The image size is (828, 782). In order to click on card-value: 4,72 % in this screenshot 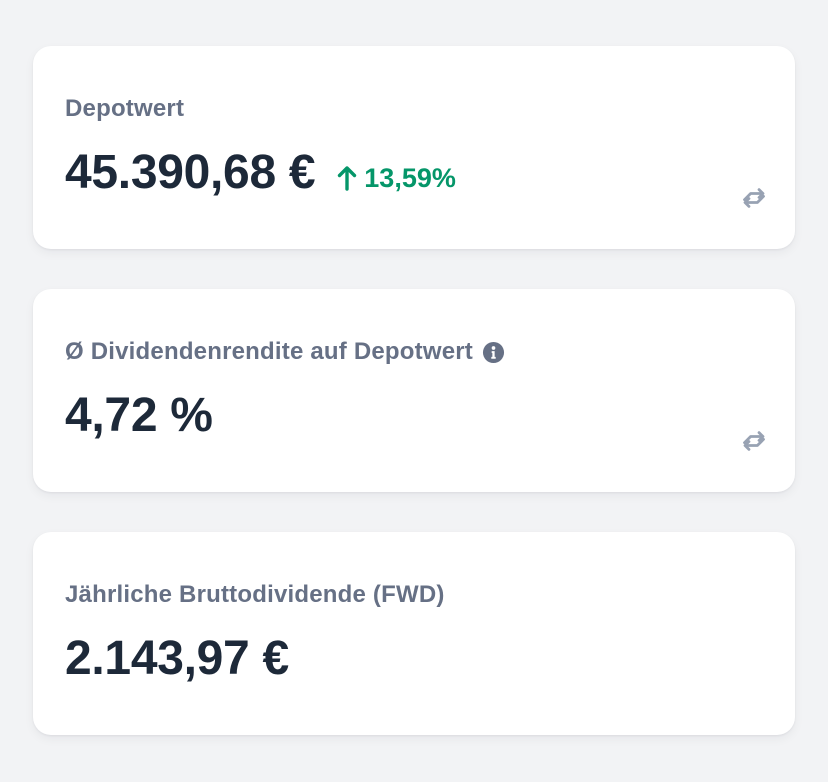, I will do `click(139, 415)`.